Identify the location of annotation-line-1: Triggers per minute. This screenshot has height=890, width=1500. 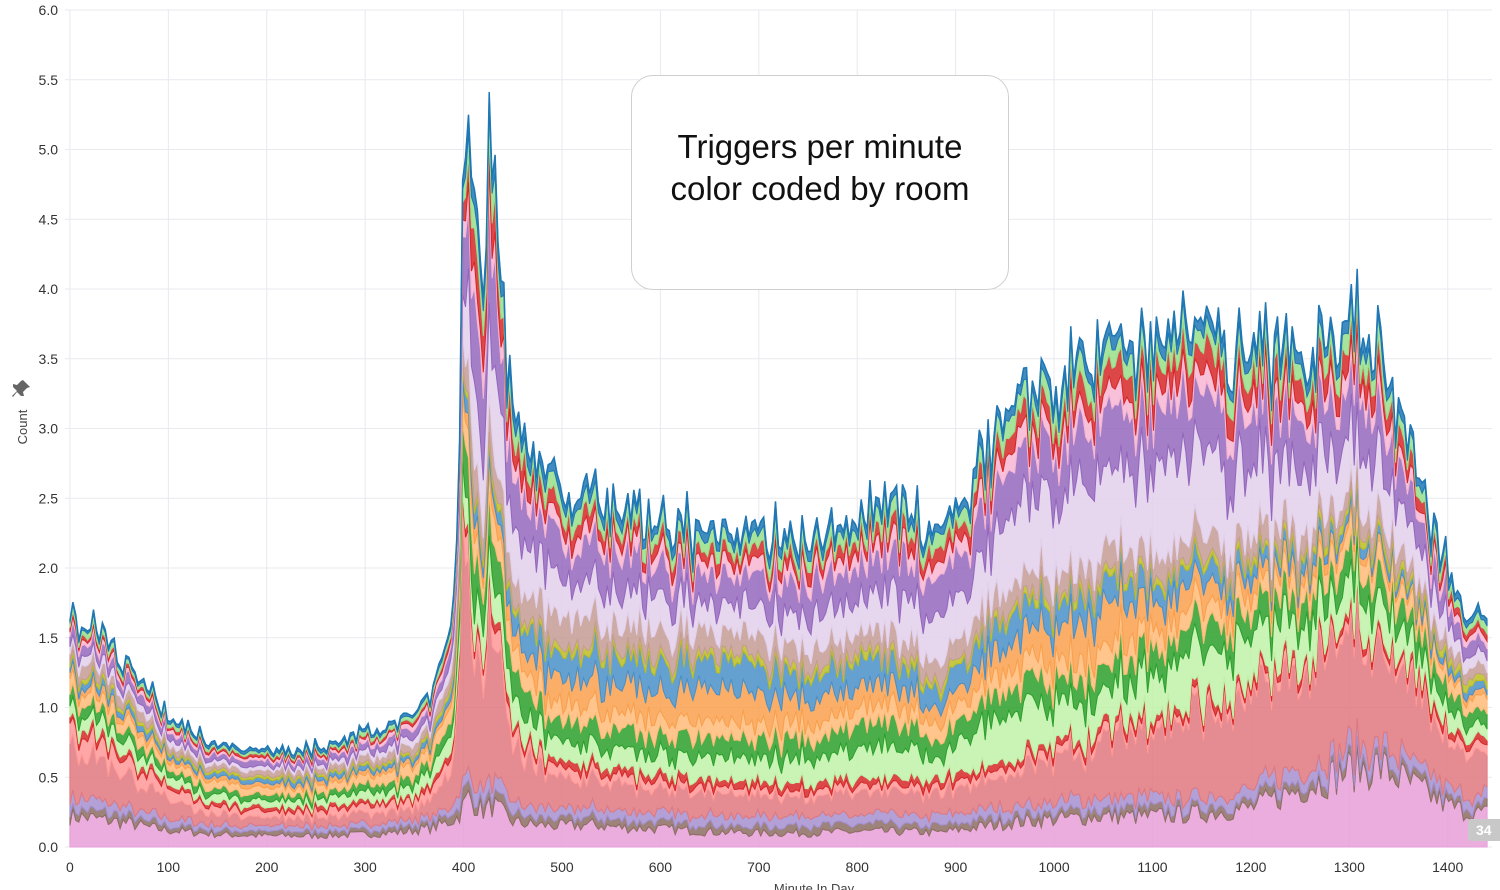
(820, 146).